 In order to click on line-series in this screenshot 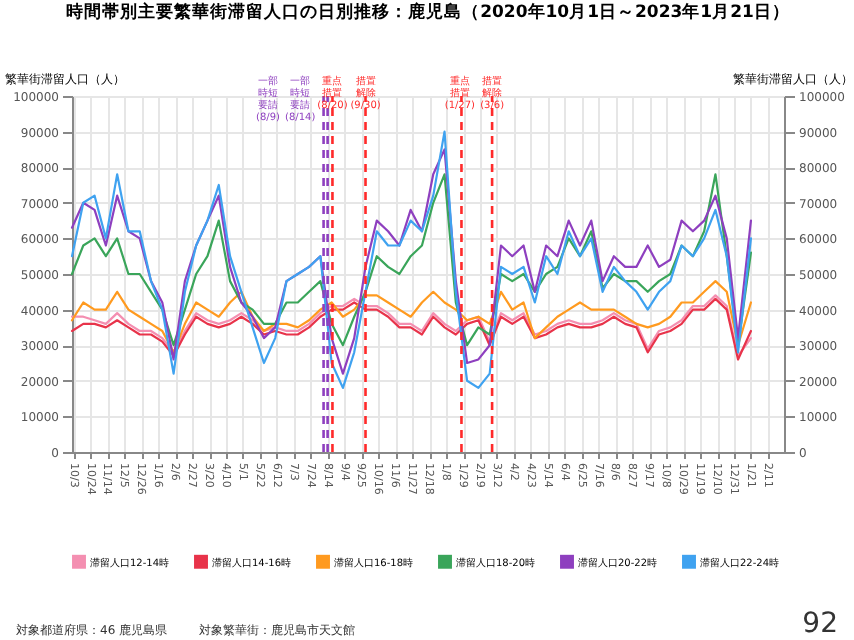, I will do `click(411, 317)`.